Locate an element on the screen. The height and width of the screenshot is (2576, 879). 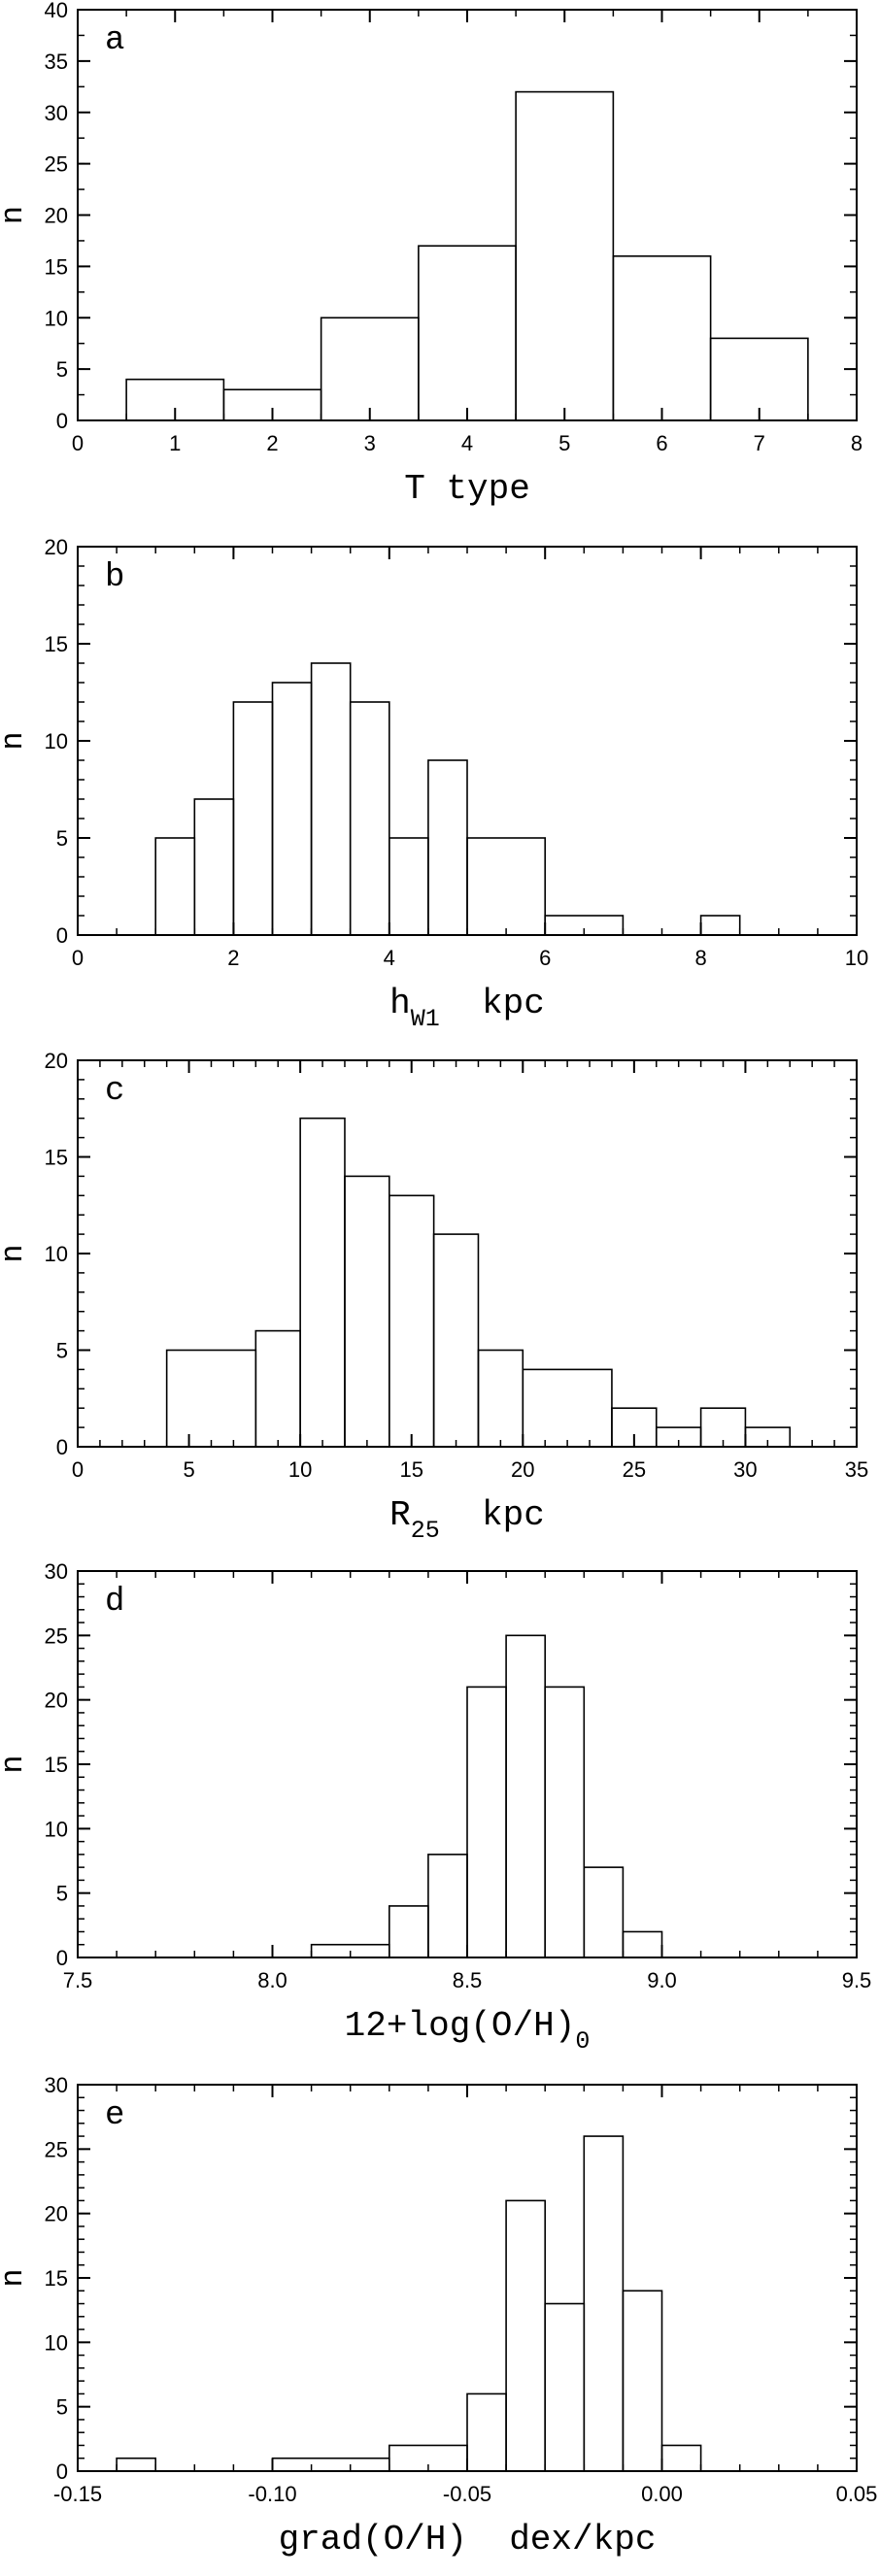
y-tick-label: 35 is located at coordinates (57, 62).